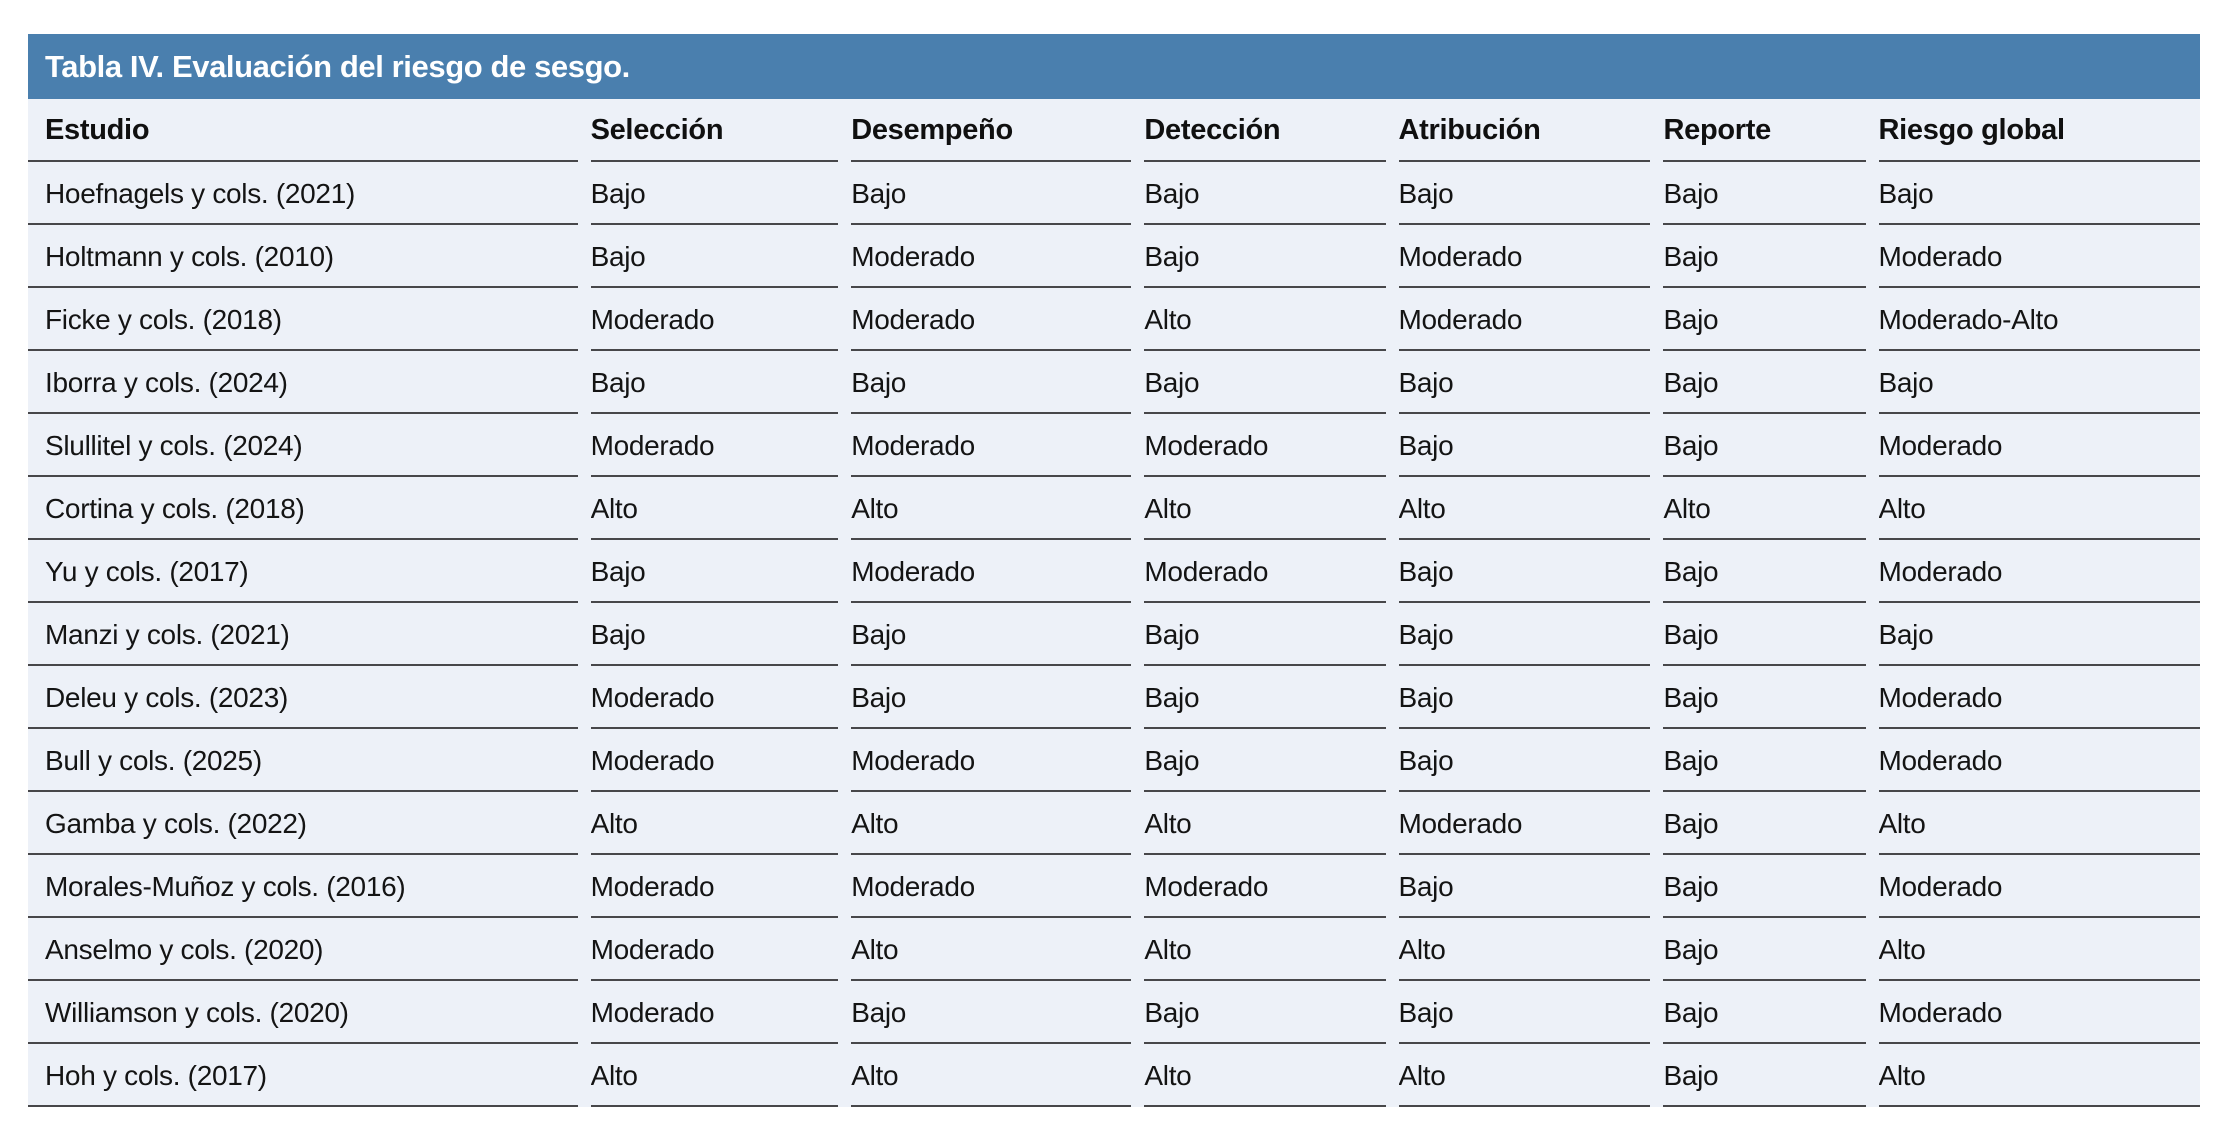 The height and width of the screenshot is (1140, 2235). What do you see at coordinates (309, 382) in the screenshot?
I see `study-cell: Iborra y cols. (2024)` at bounding box center [309, 382].